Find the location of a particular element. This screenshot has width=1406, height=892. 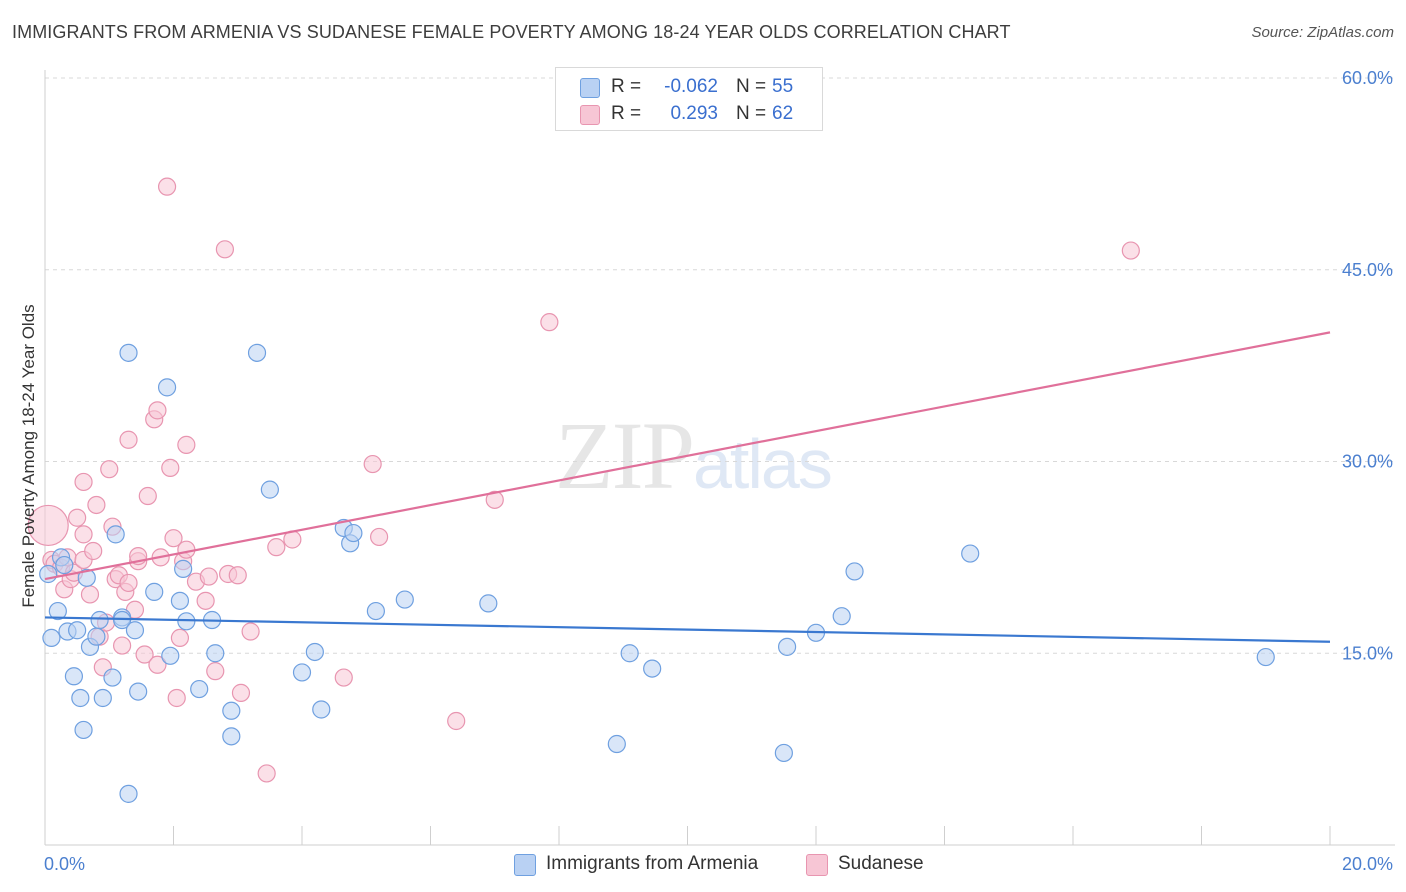

legend-row-sudanese: R = 0.293 N = 62 is located at coordinates (689, 114).